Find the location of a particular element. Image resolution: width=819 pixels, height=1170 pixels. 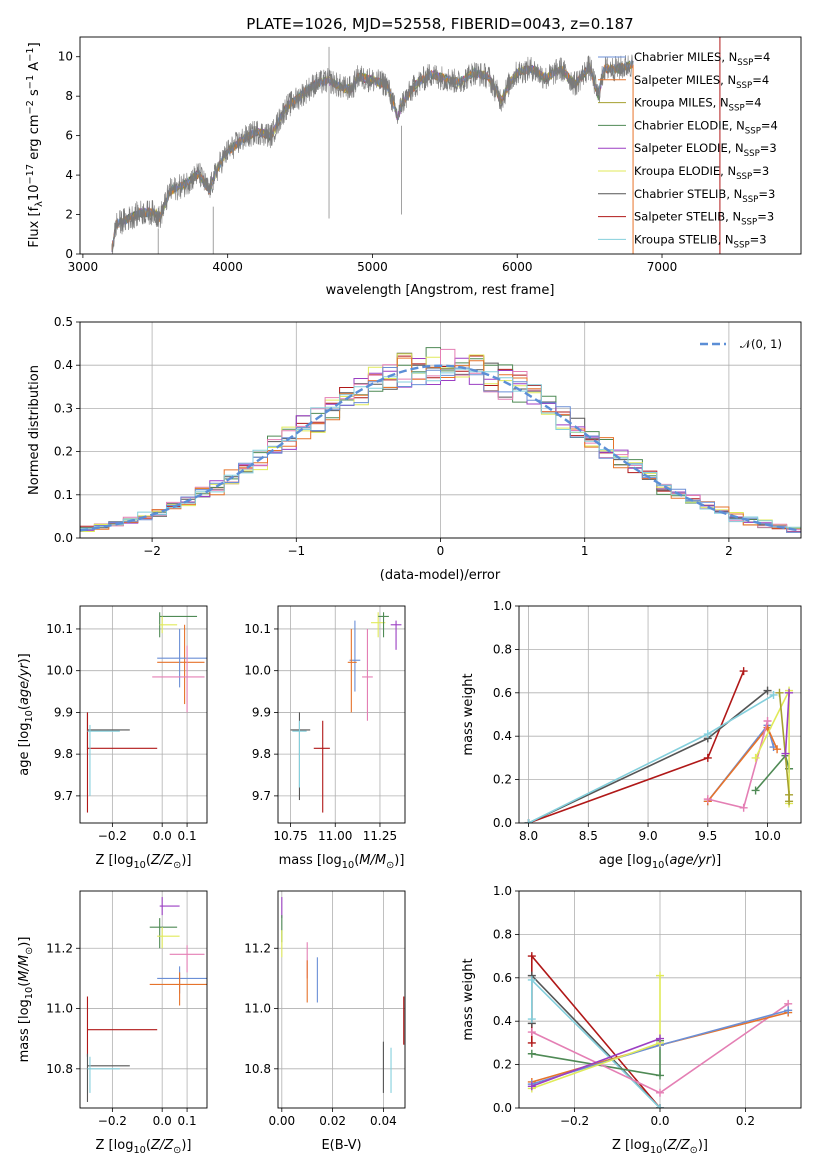

y-tick-label: 0.8 is located at coordinates (502, 934).